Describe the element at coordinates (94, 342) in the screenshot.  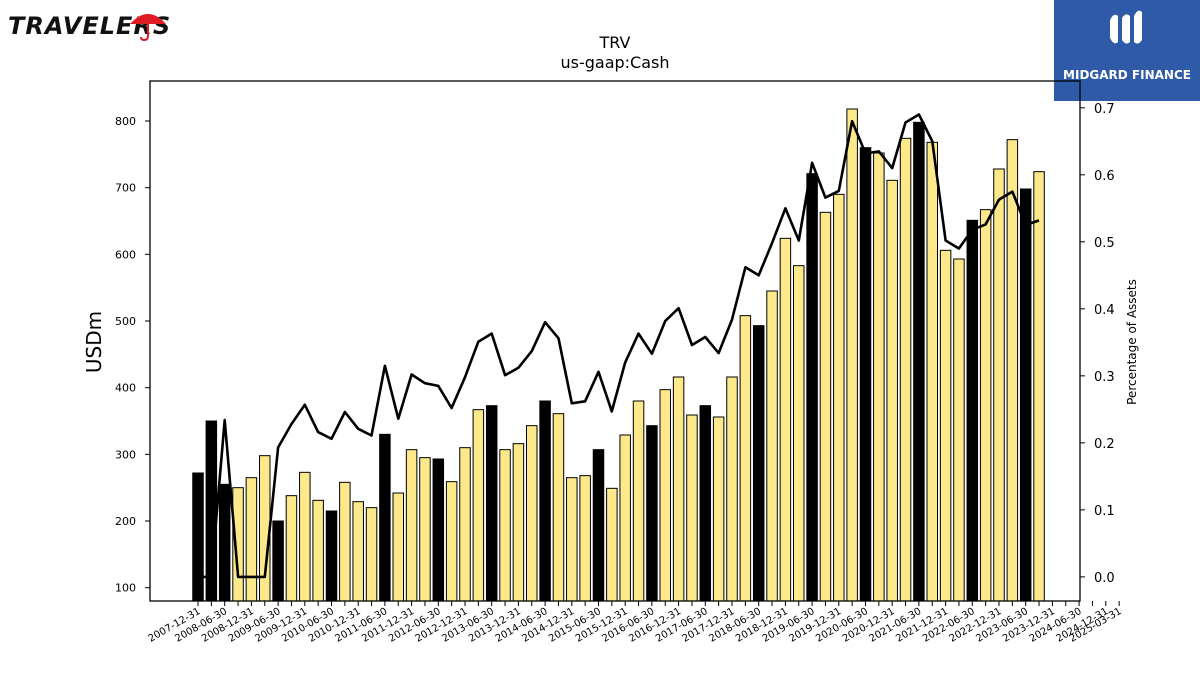
I see `y-axis-label: USDm` at that location.